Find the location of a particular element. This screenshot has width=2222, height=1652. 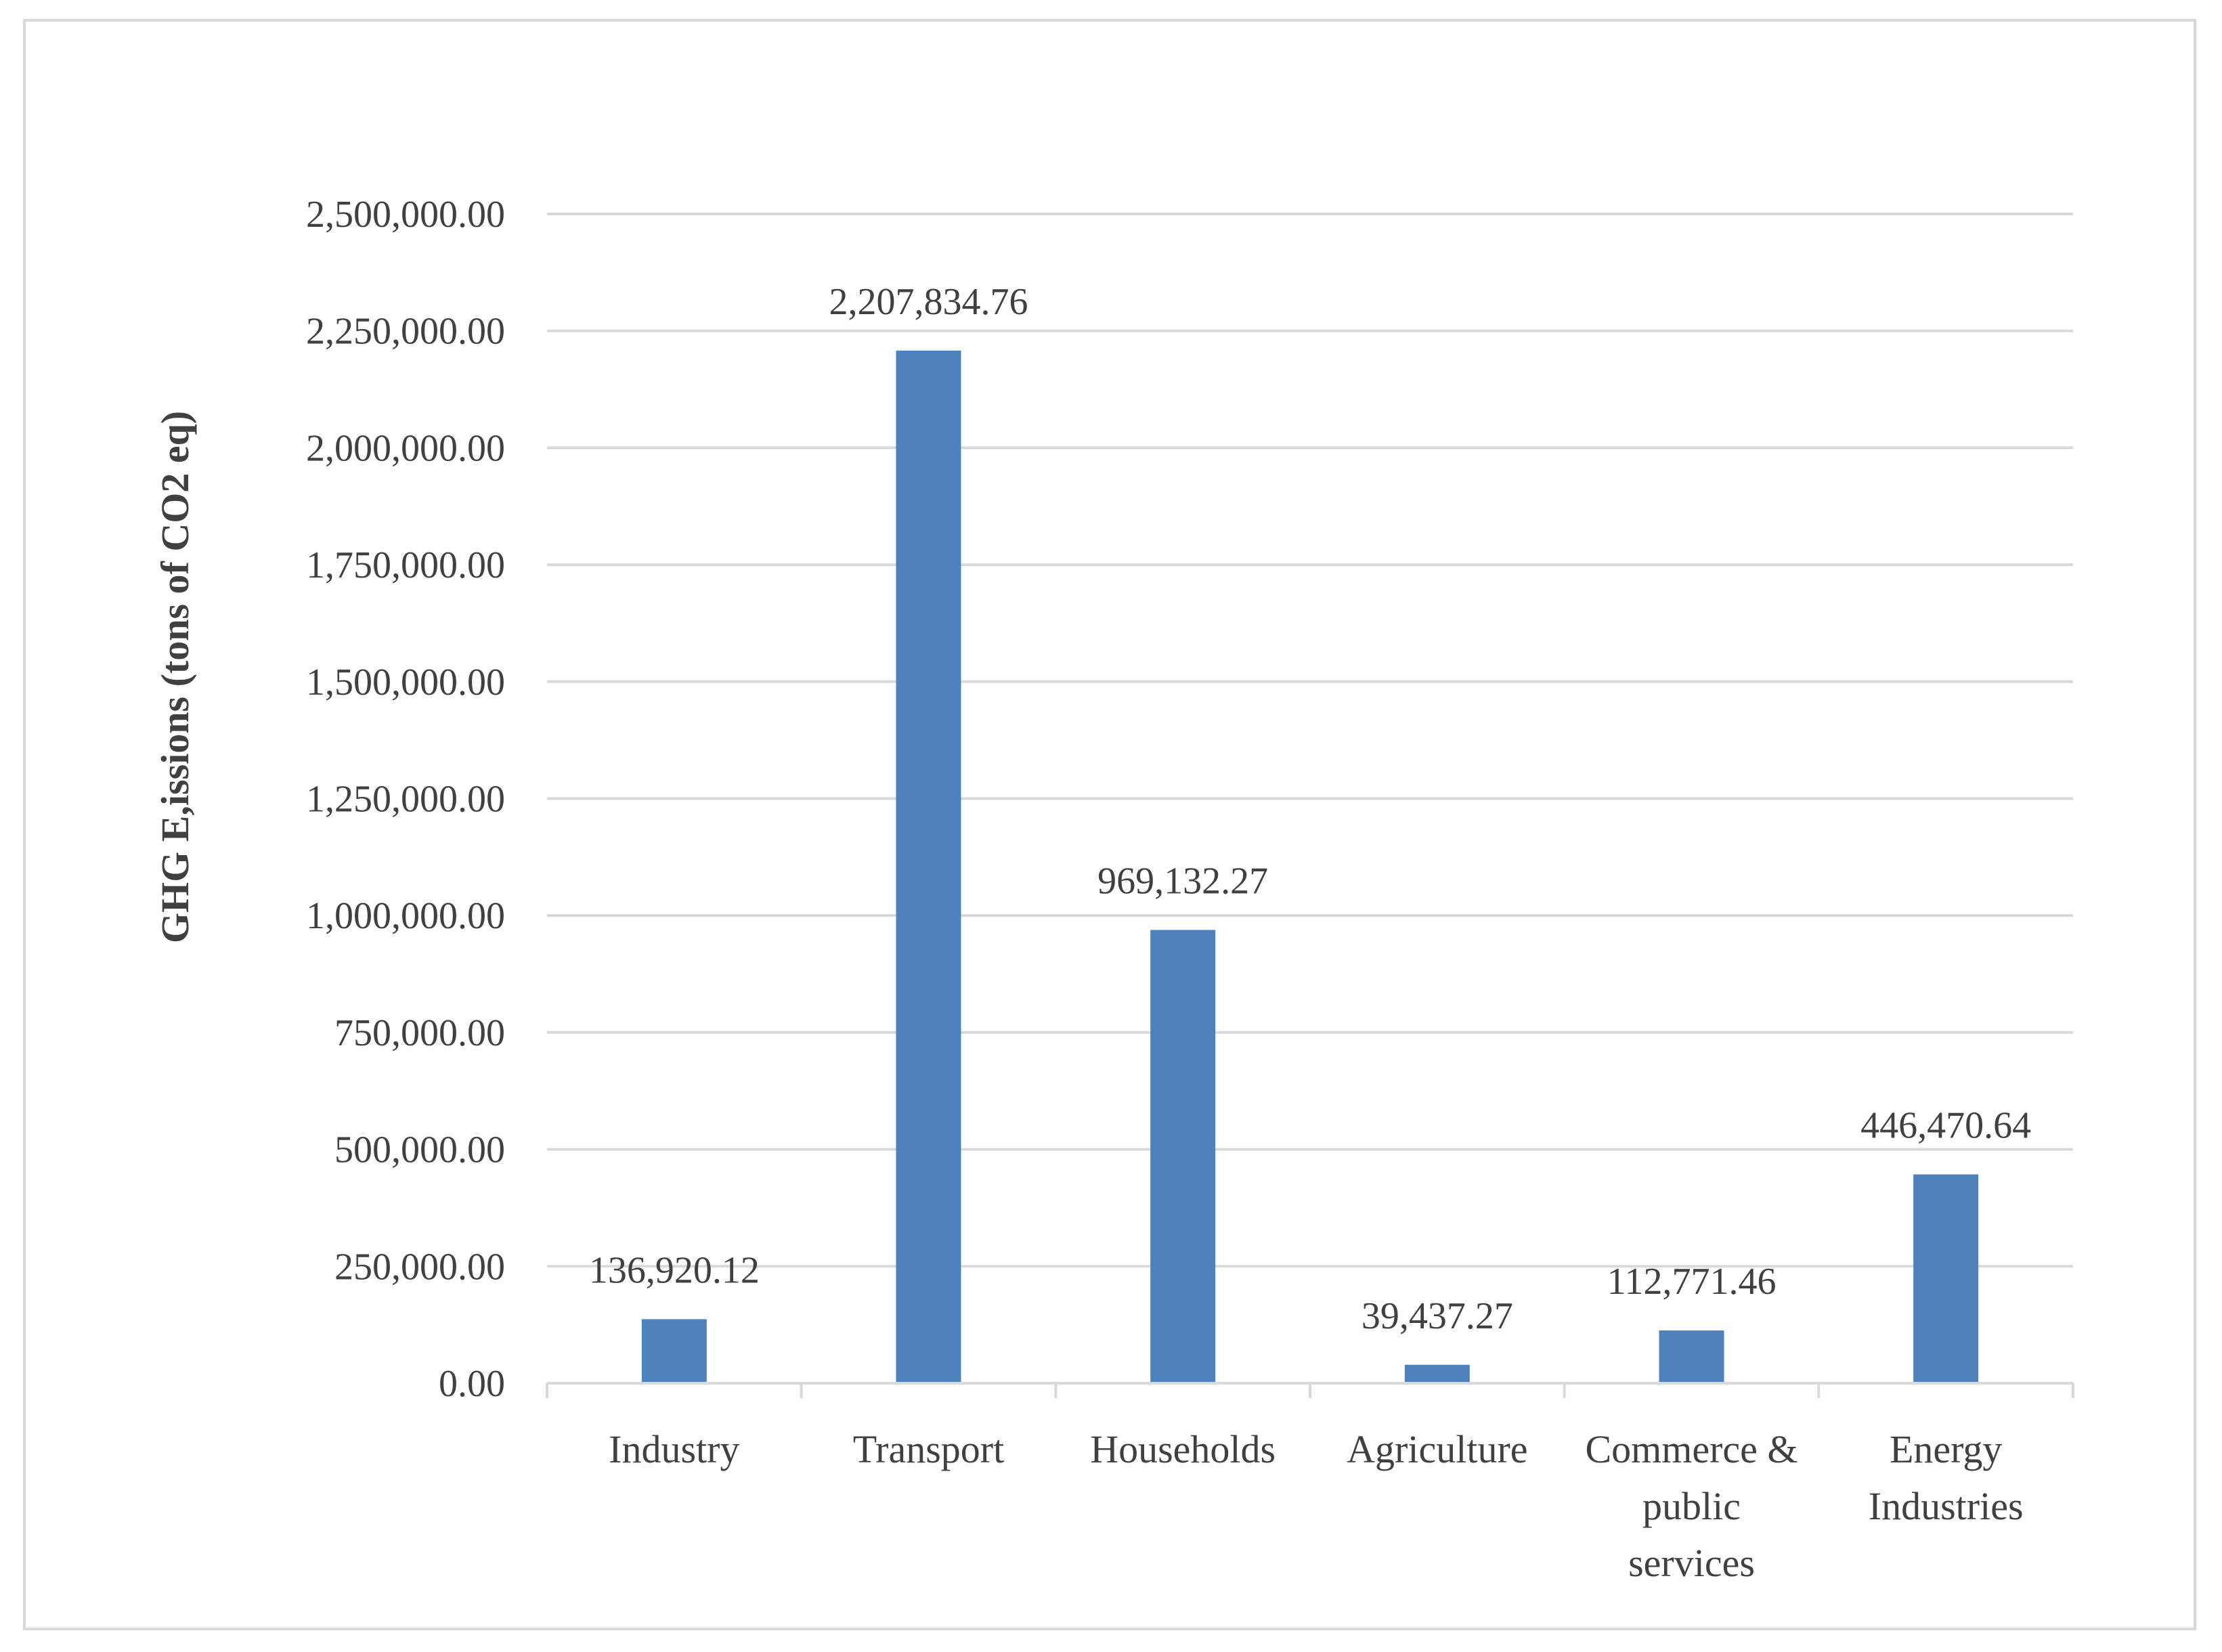

category-label: Agriculture is located at coordinates (1437, 1449).